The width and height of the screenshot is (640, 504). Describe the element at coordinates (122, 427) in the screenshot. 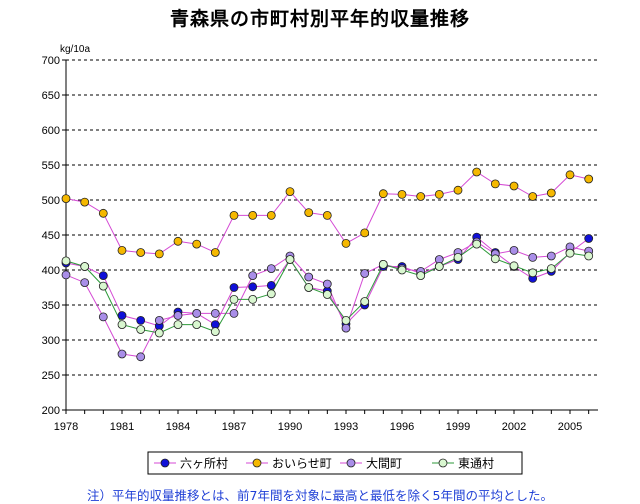

I see `x-tick-label: 1981` at that location.